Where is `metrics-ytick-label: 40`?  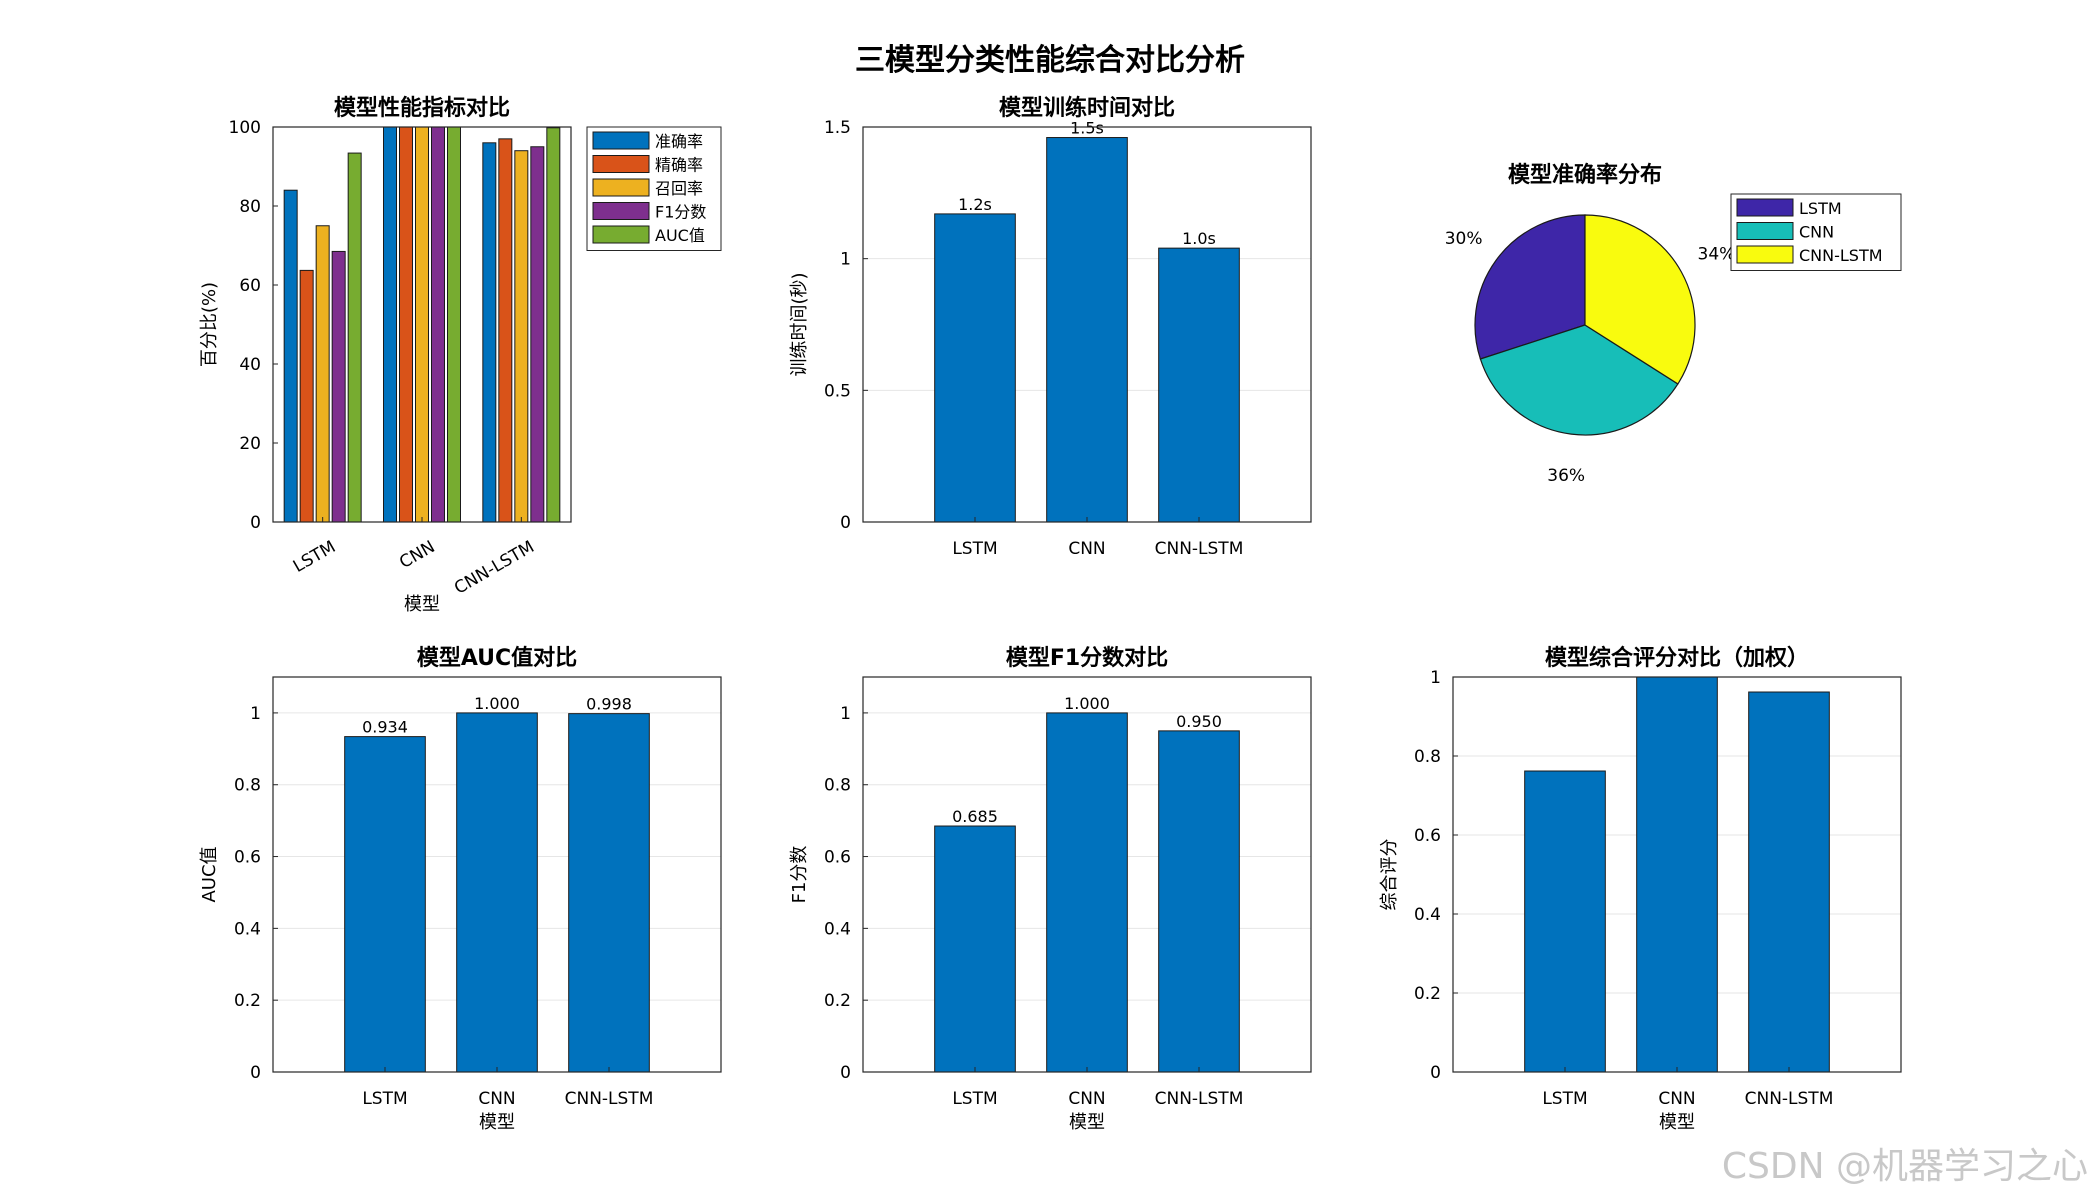 metrics-ytick-label: 40 is located at coordinates (250, 365).